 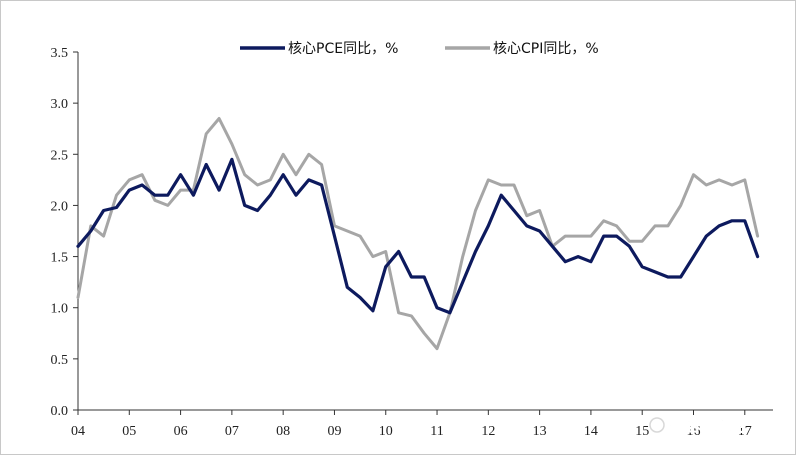 What do you see at coordinates (60, 411) in the screenshot?
I see `y-tick-label: 0.0` at bounding box center [60, 411].